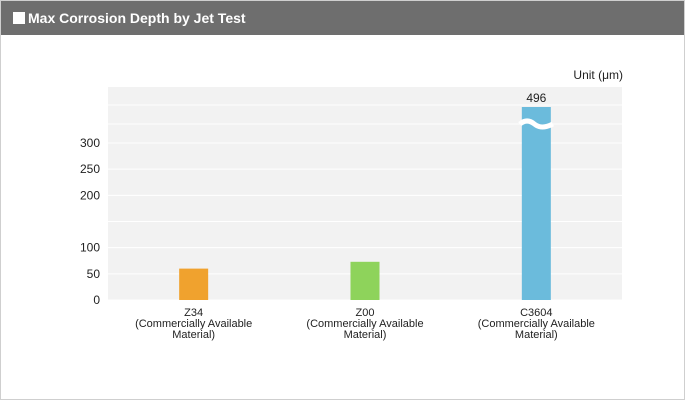 The width and height of the screenshot is (685, 400). Describe the element at coordinates (342, 18) in the screenshot. I see `chart-header: Max Corrosion Depth by Jet Test` at that location.